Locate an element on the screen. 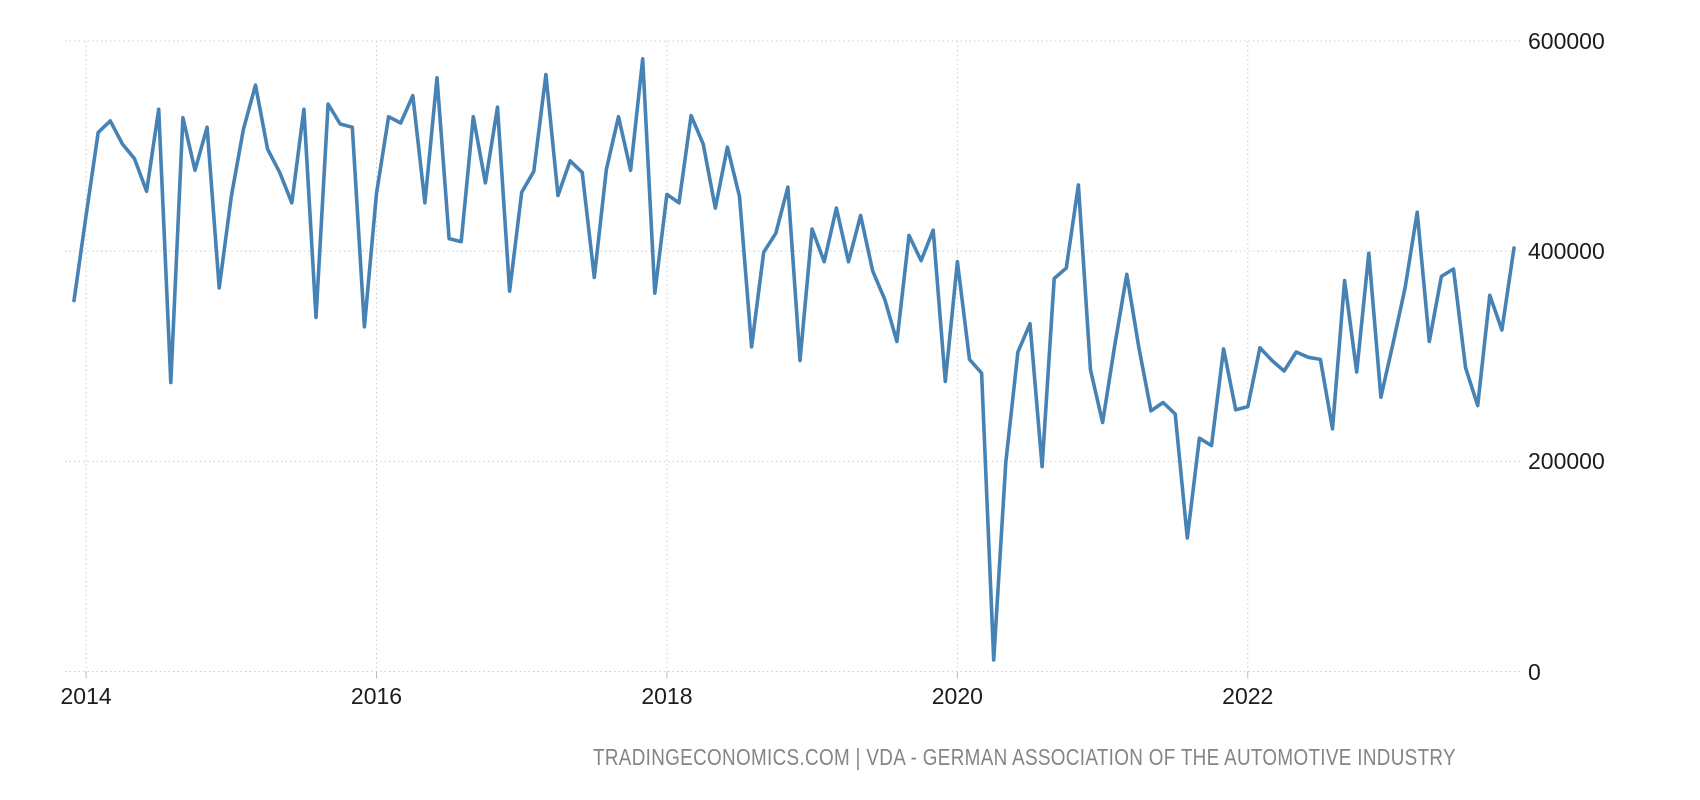 Image resolution: width=1700 pixels, height=800 pixels. y-axis-tick-label: 200000 is located at coordinates (1566, 461).